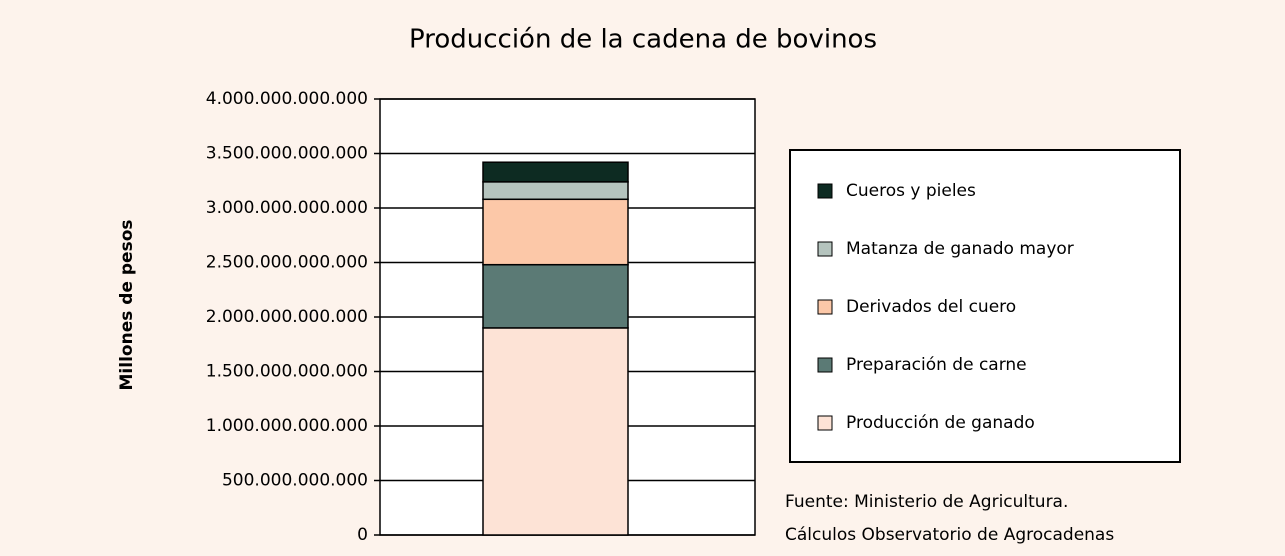  Describe the element at coordinates (287, 154) in the screenshot. I see `y-tick-label: 3.500.000.000.000` at that location.